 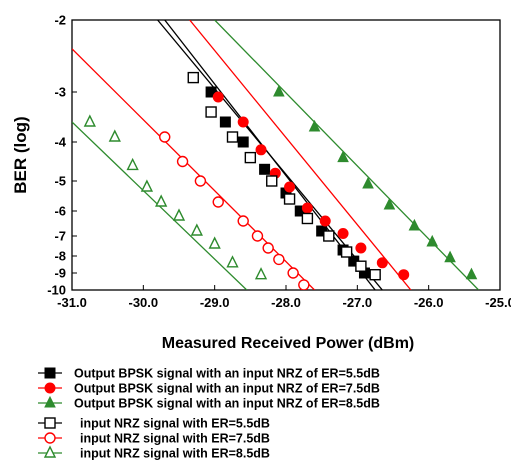 I want to click on x-tick-label: -29.0, so click(x=215, y=302).